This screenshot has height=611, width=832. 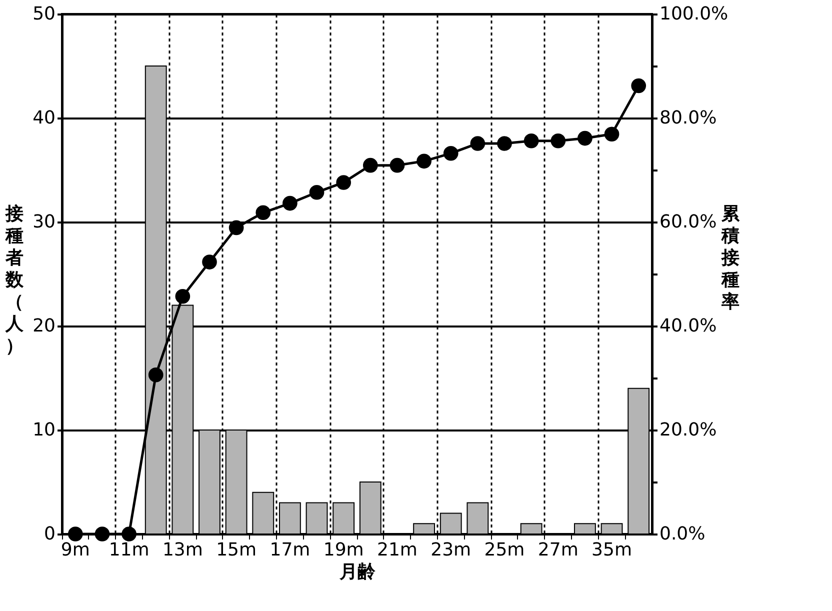 What do you see at coordinates (14, 280) in the screenshot?
I see `y-axis-title: 接種者数（人）` at bounding box center [14, 280].